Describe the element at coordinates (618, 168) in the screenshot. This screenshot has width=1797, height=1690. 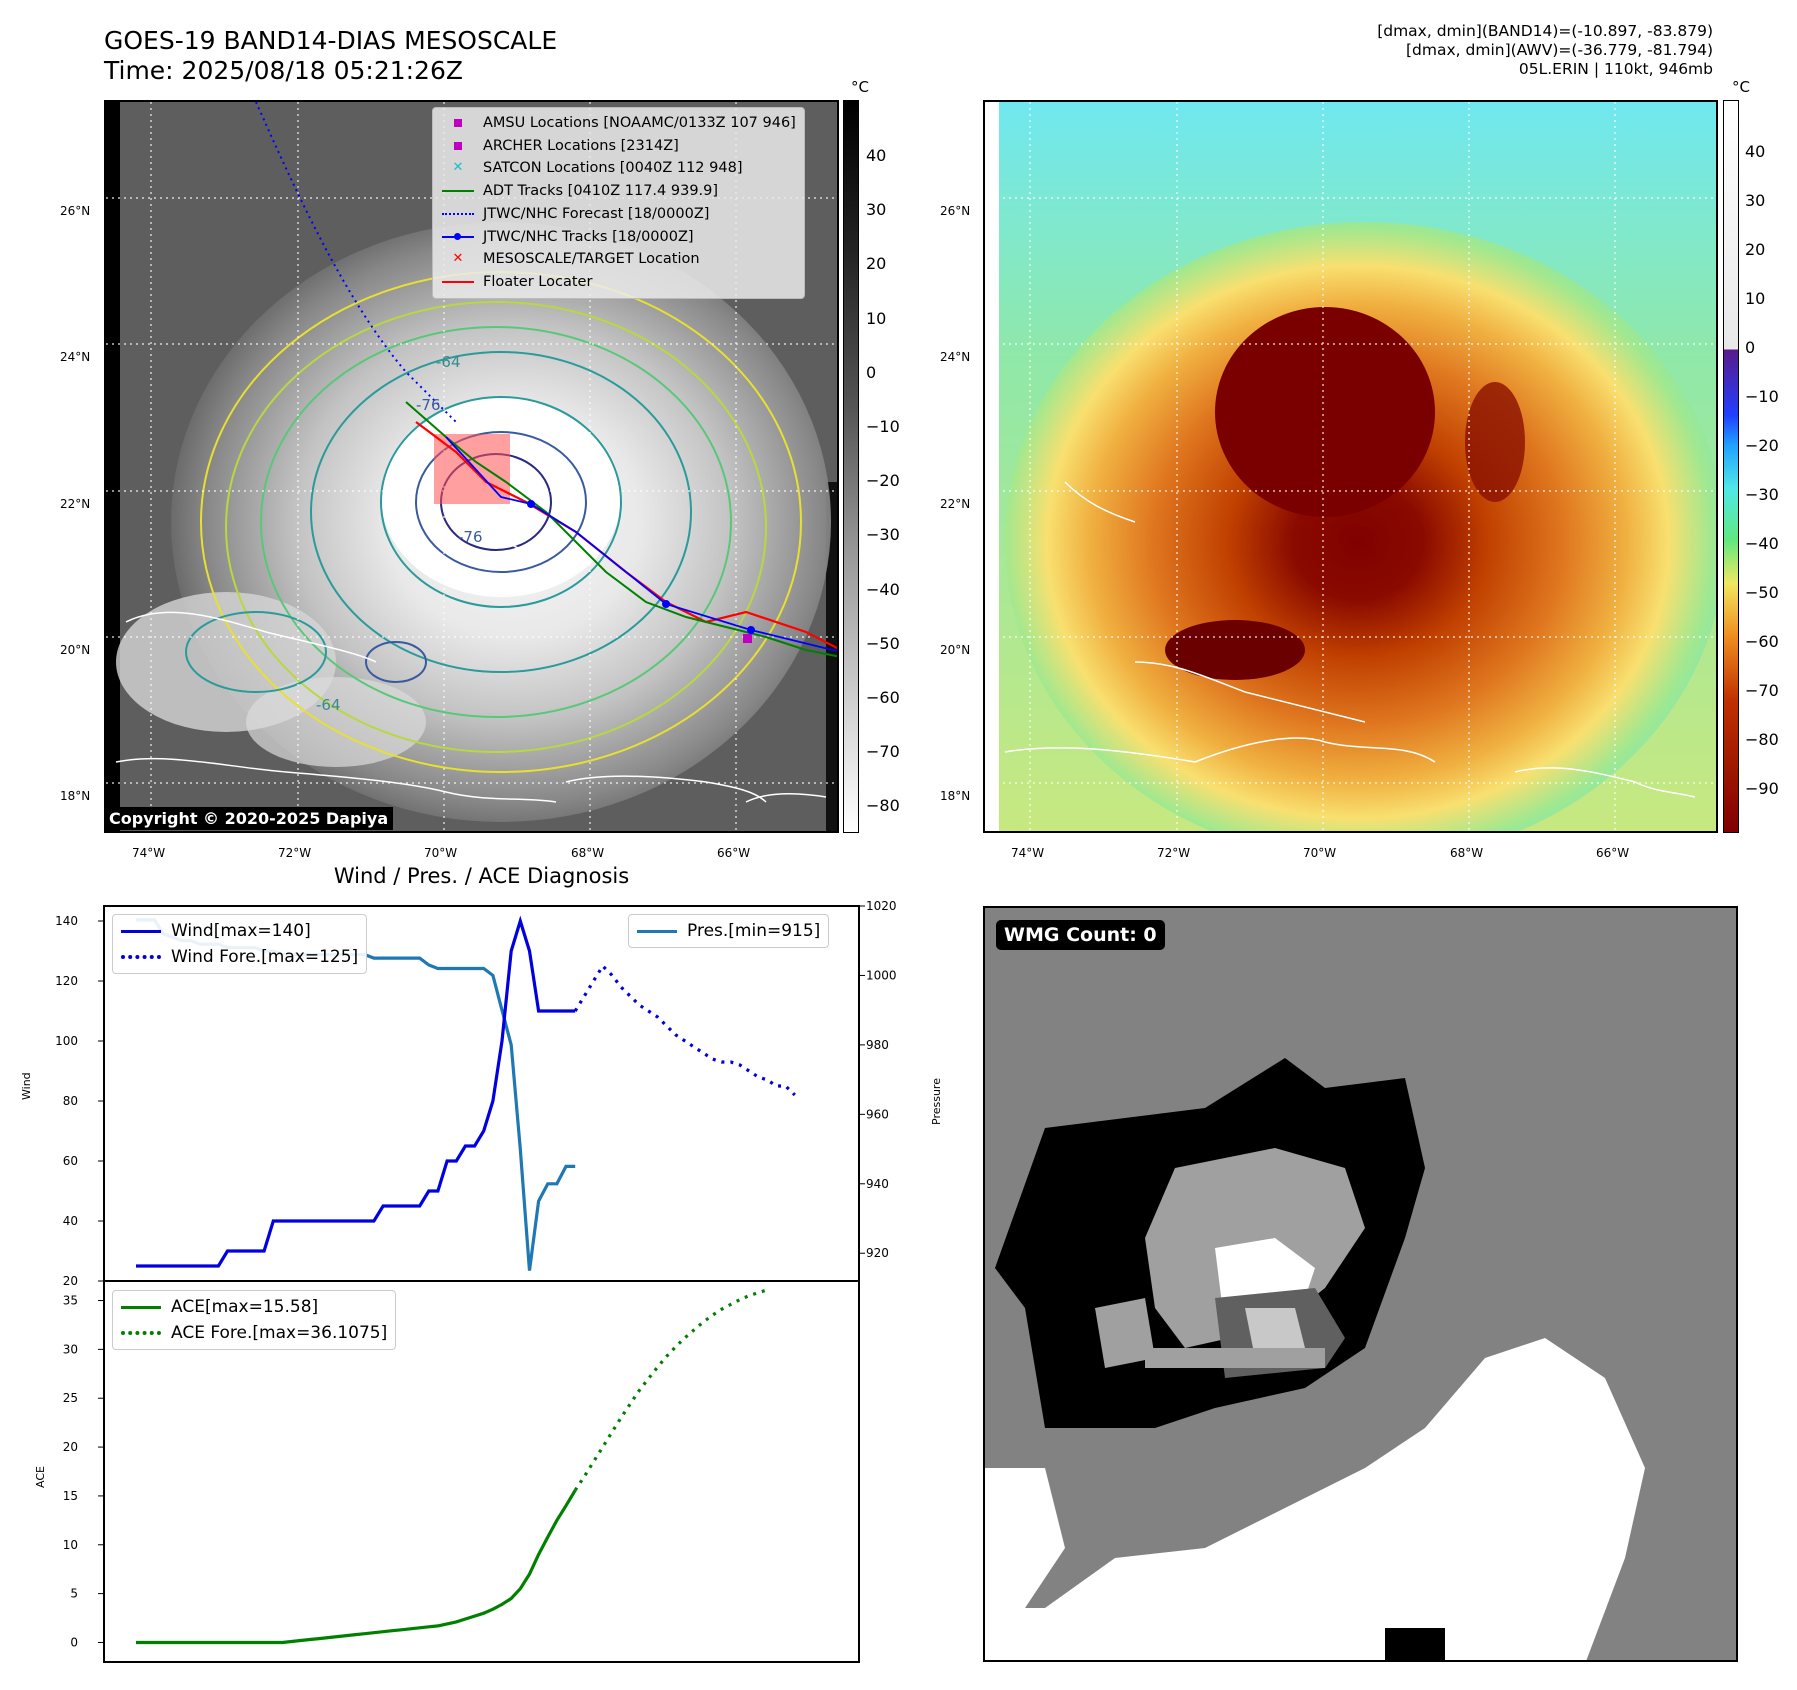
I see `legend-item: ✕ SATCON Locations [0040Z 112 948]` at that location.